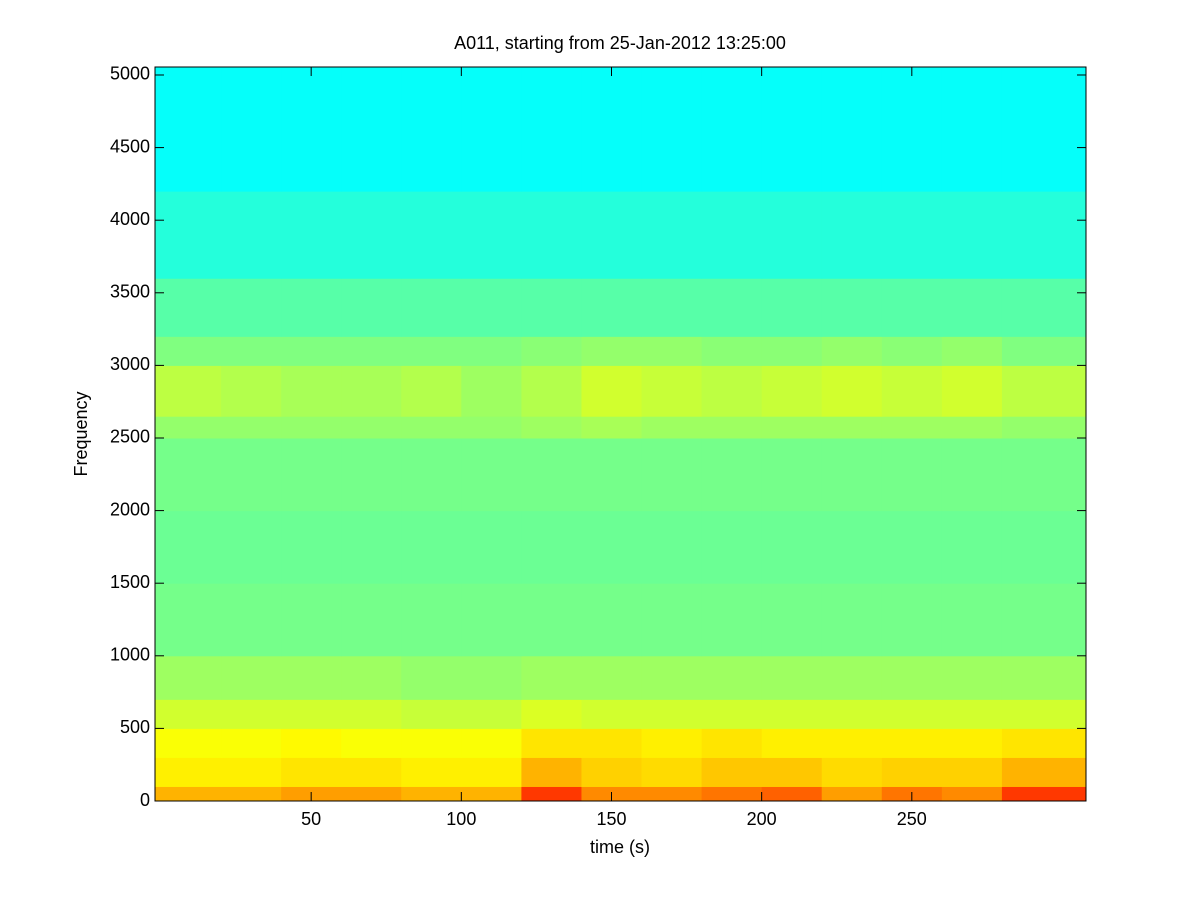  Describe the element at coordinates (620, 43) in the screenshot. I see `chart-title: A011, starting from 25-Jan-2012 13:25:00` at that location.